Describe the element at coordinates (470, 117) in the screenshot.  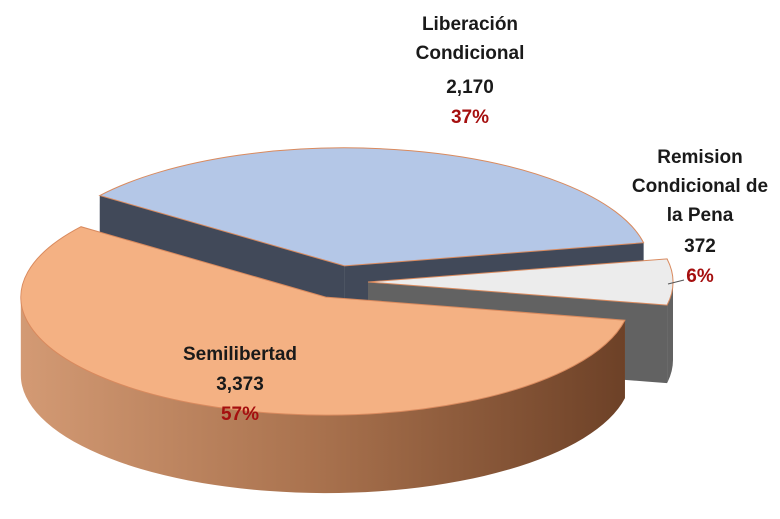
I see `percent-label: 37%` at that location.